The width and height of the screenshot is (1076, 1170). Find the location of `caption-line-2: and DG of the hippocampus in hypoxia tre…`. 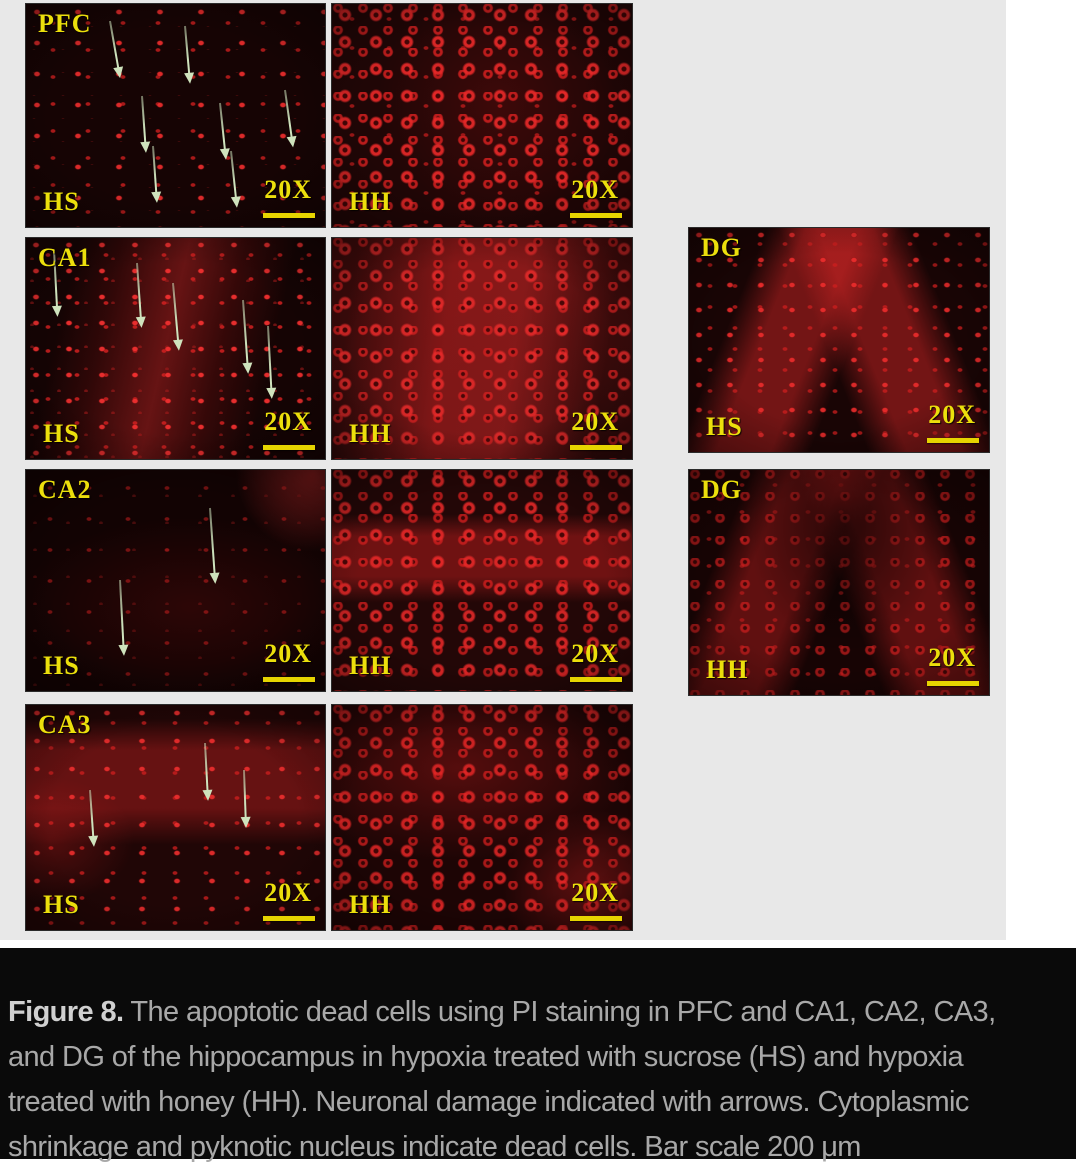

caption-line-2: and DG of the hippocampus in hypoxia tre… is located at coordinates (486, 1057).